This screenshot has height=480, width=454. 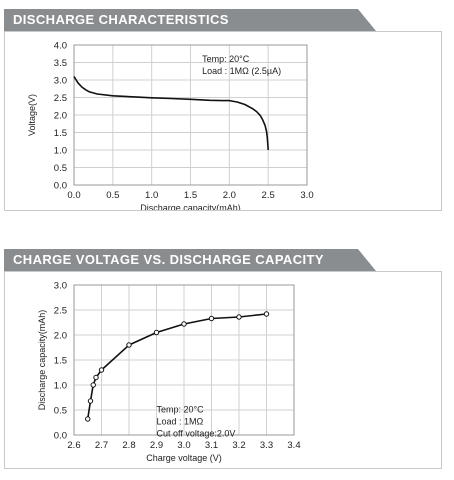 What do you see at coordinates (73, 445) in the screenshot?
I see `x-tick-label: 2.6` at bounding box center [73, 445].